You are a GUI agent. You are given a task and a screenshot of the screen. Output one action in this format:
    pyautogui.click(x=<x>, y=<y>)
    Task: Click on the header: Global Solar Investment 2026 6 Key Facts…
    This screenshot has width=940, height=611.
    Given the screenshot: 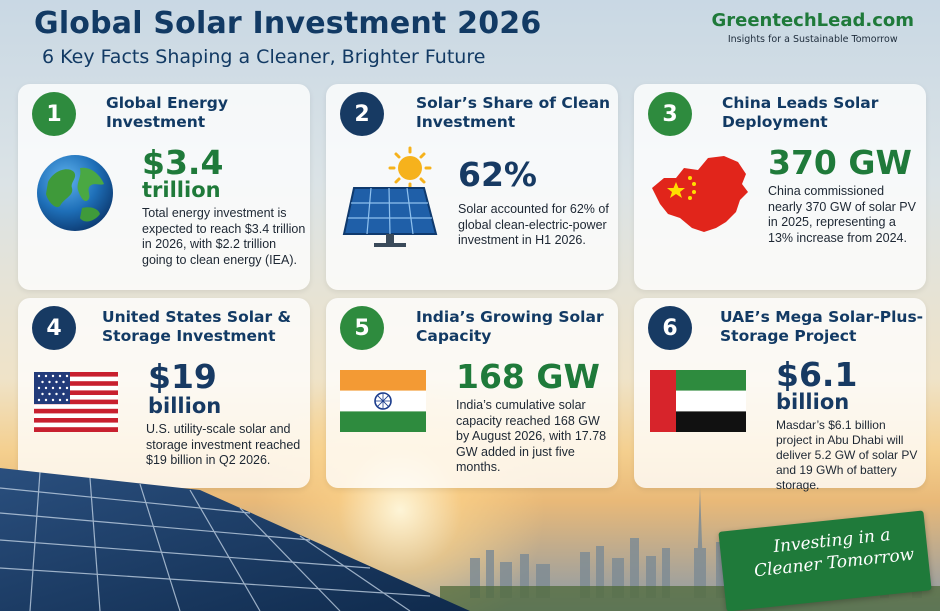 What is the action you would take?
    pyautogui.click(x=470, y=40)
    